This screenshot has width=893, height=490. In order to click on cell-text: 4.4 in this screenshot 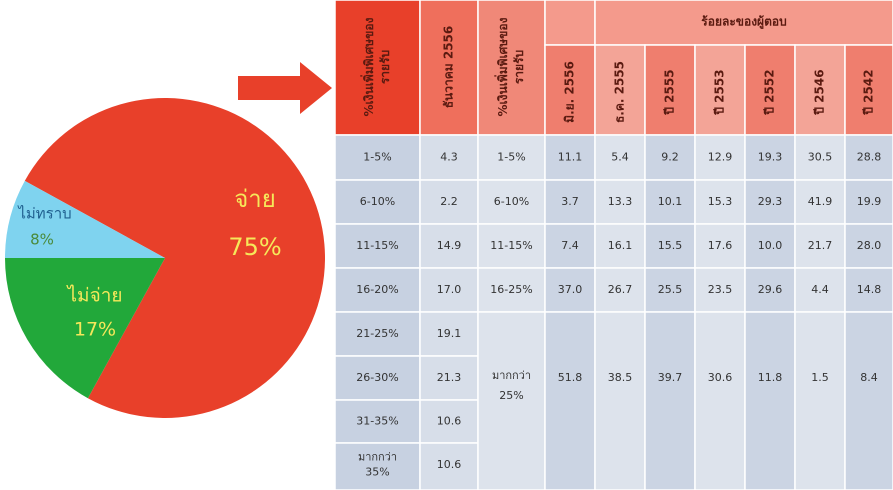, I will do `click(820, 289)`.